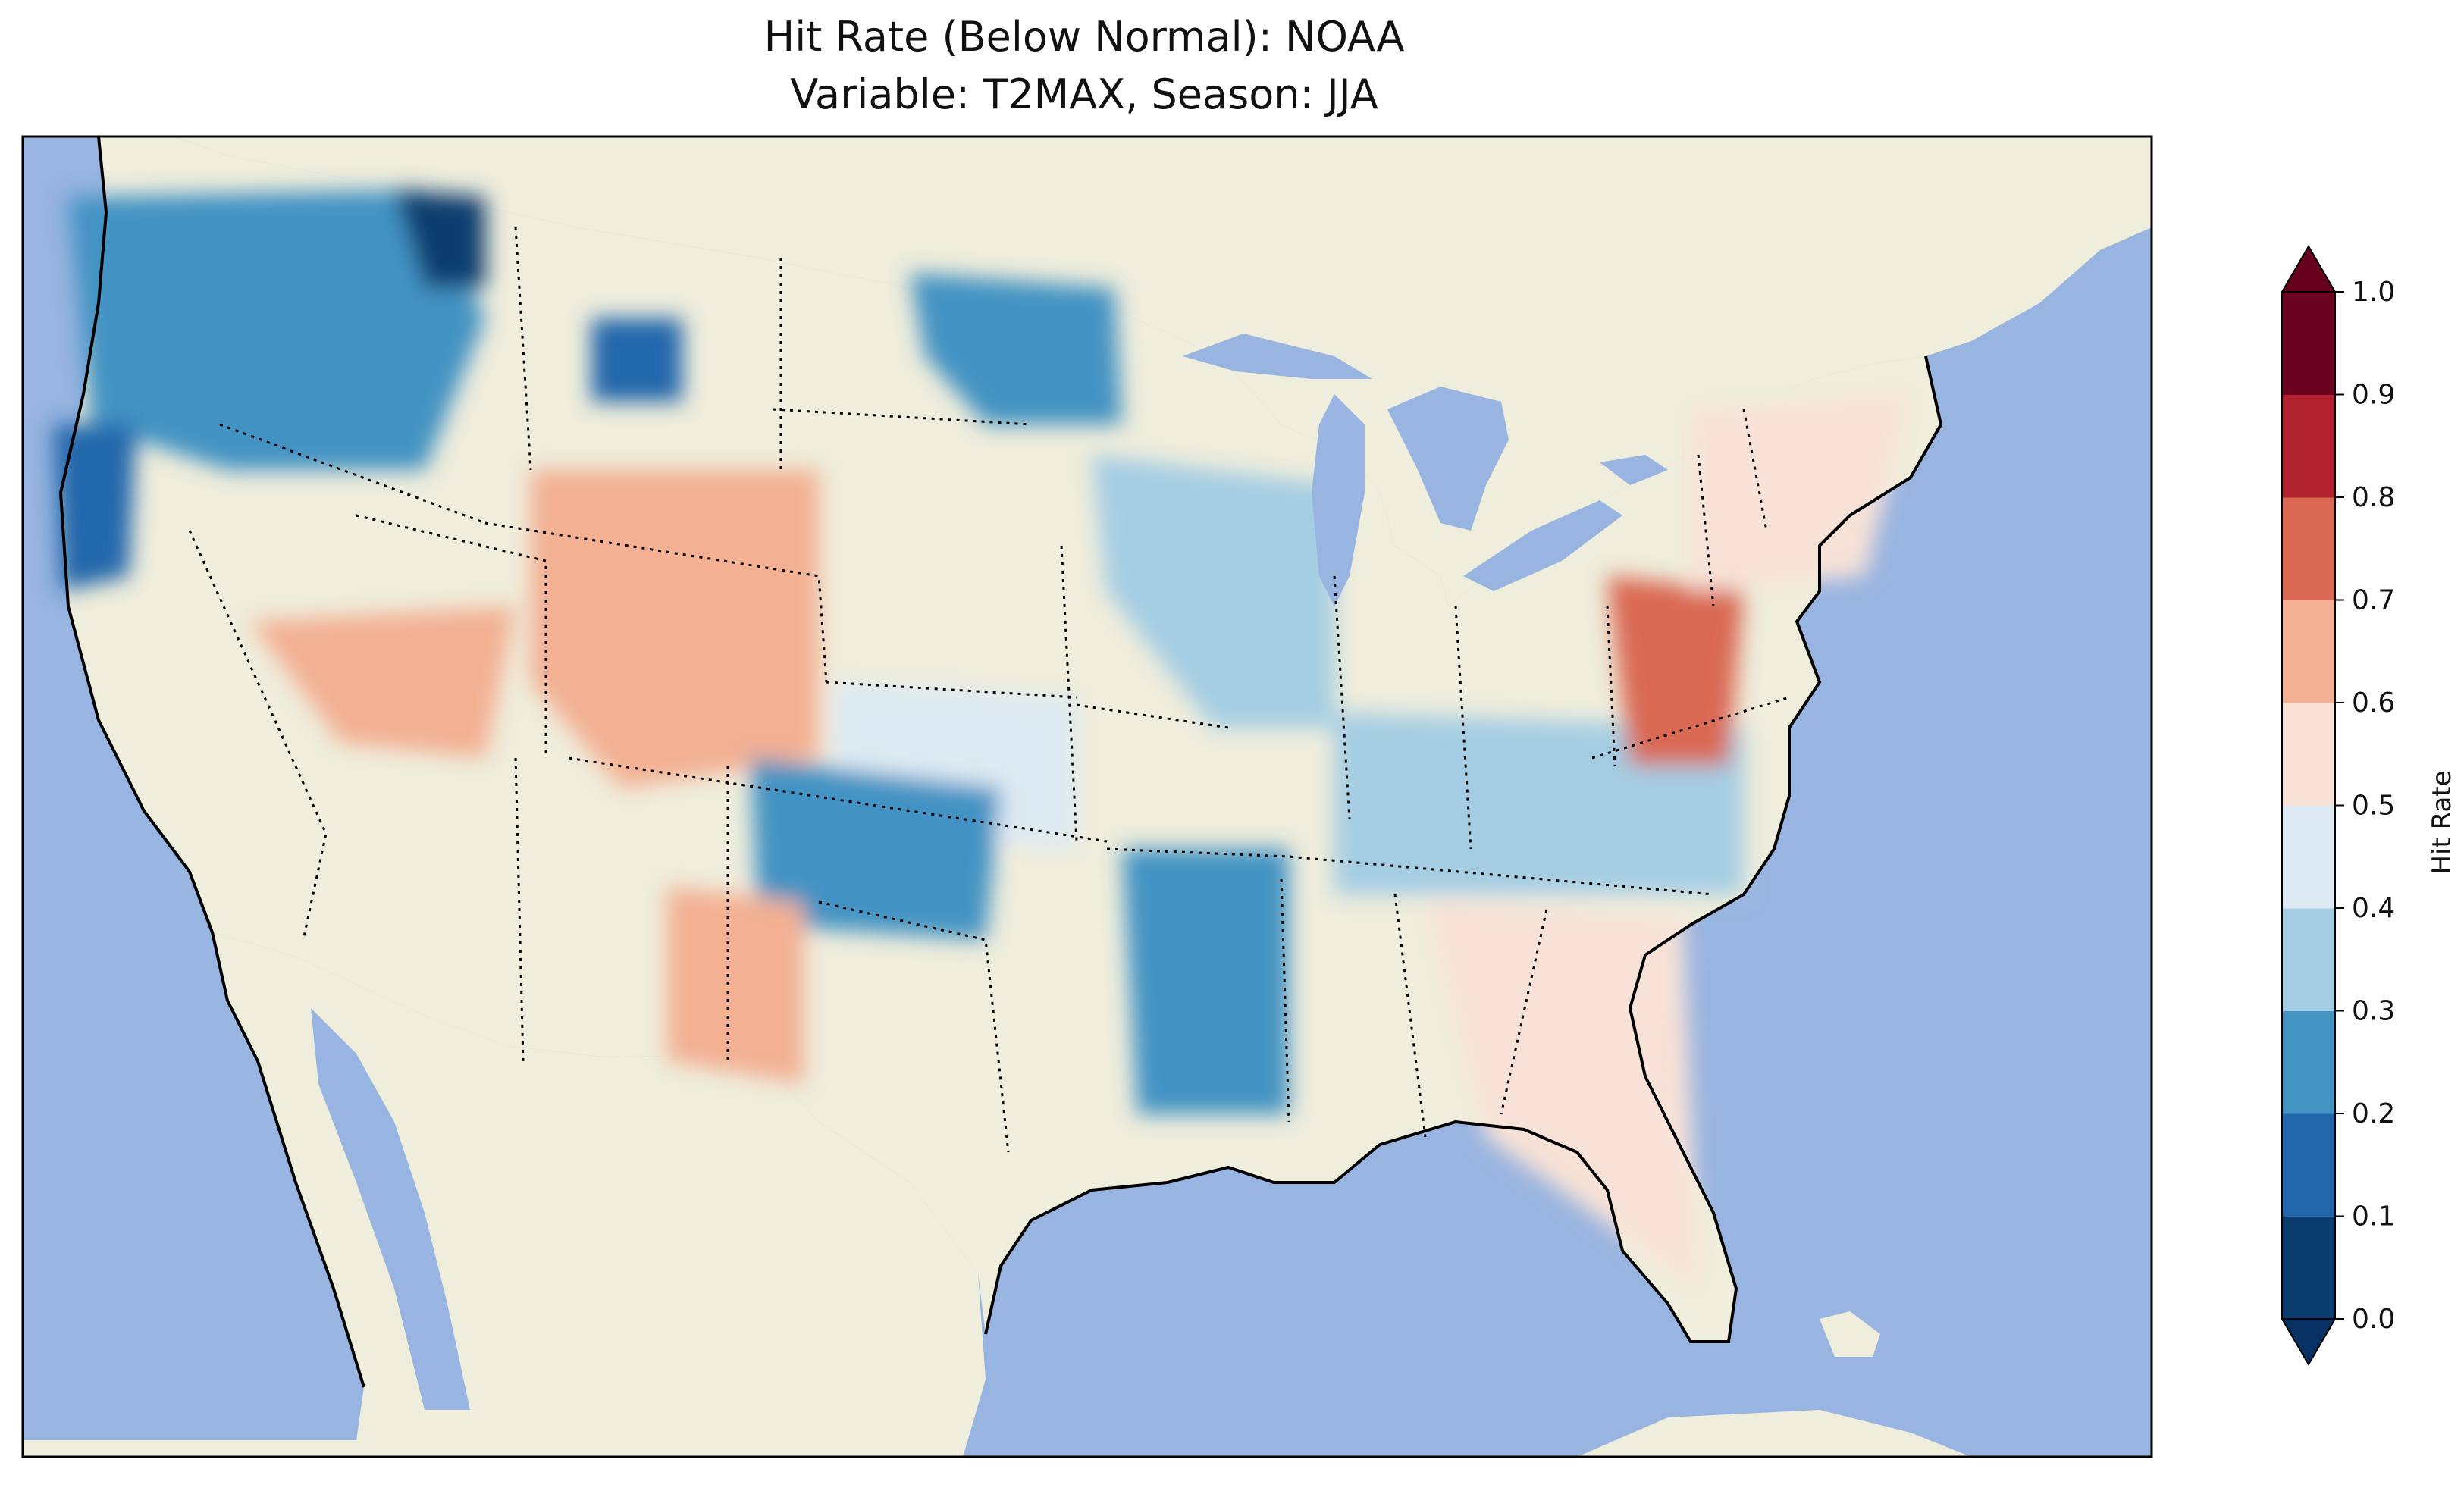 The width and height of the screenshot is (2464, 1494). What do you see at coordinates (1675, 671) in the screenshot?
I see `region-virginia-maryland` at bounding box center [1675, 671].